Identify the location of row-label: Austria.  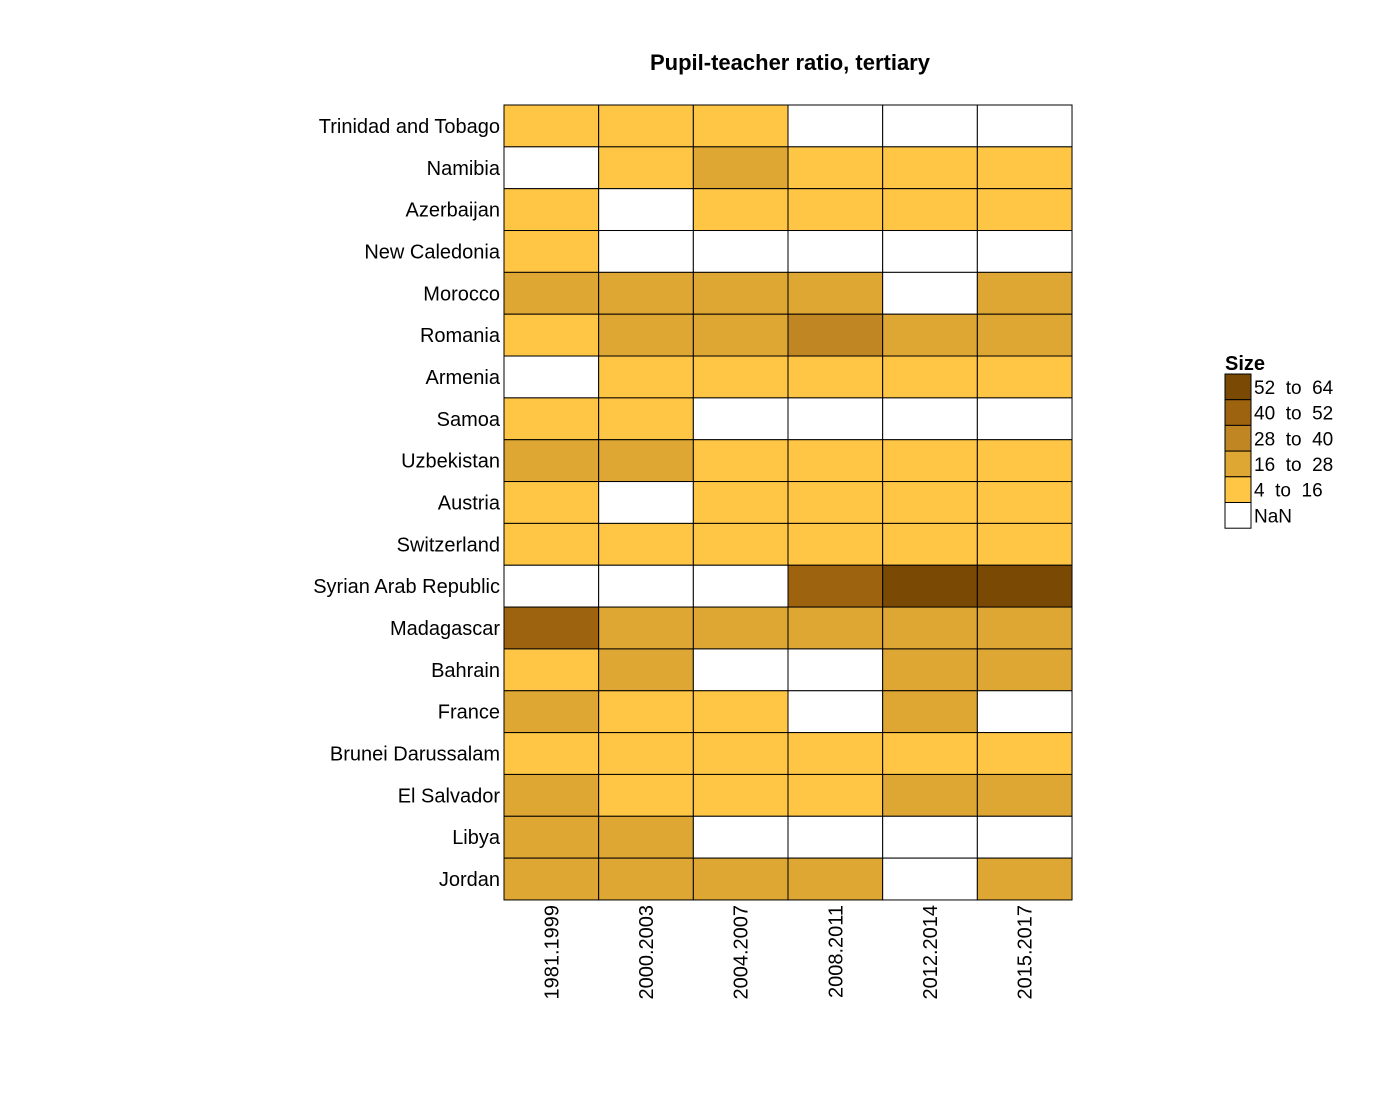
(469, 503).